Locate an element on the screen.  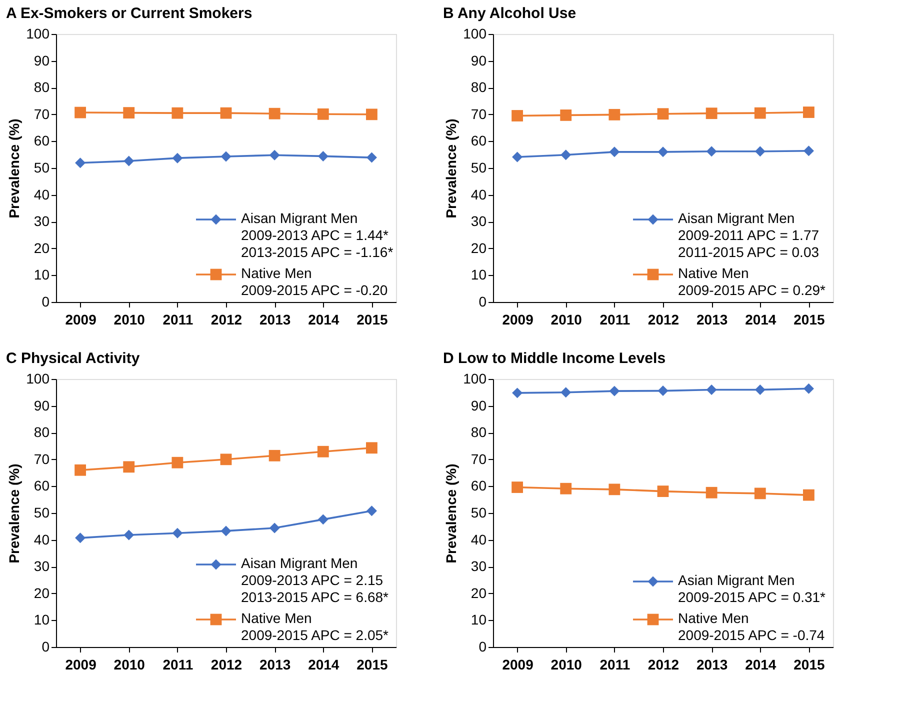
legend-label: Aisan Migrant Men 2009-2013 APC = 1.44* 2013-2015 APC = -1.16* is located at coordinates (317, 235).